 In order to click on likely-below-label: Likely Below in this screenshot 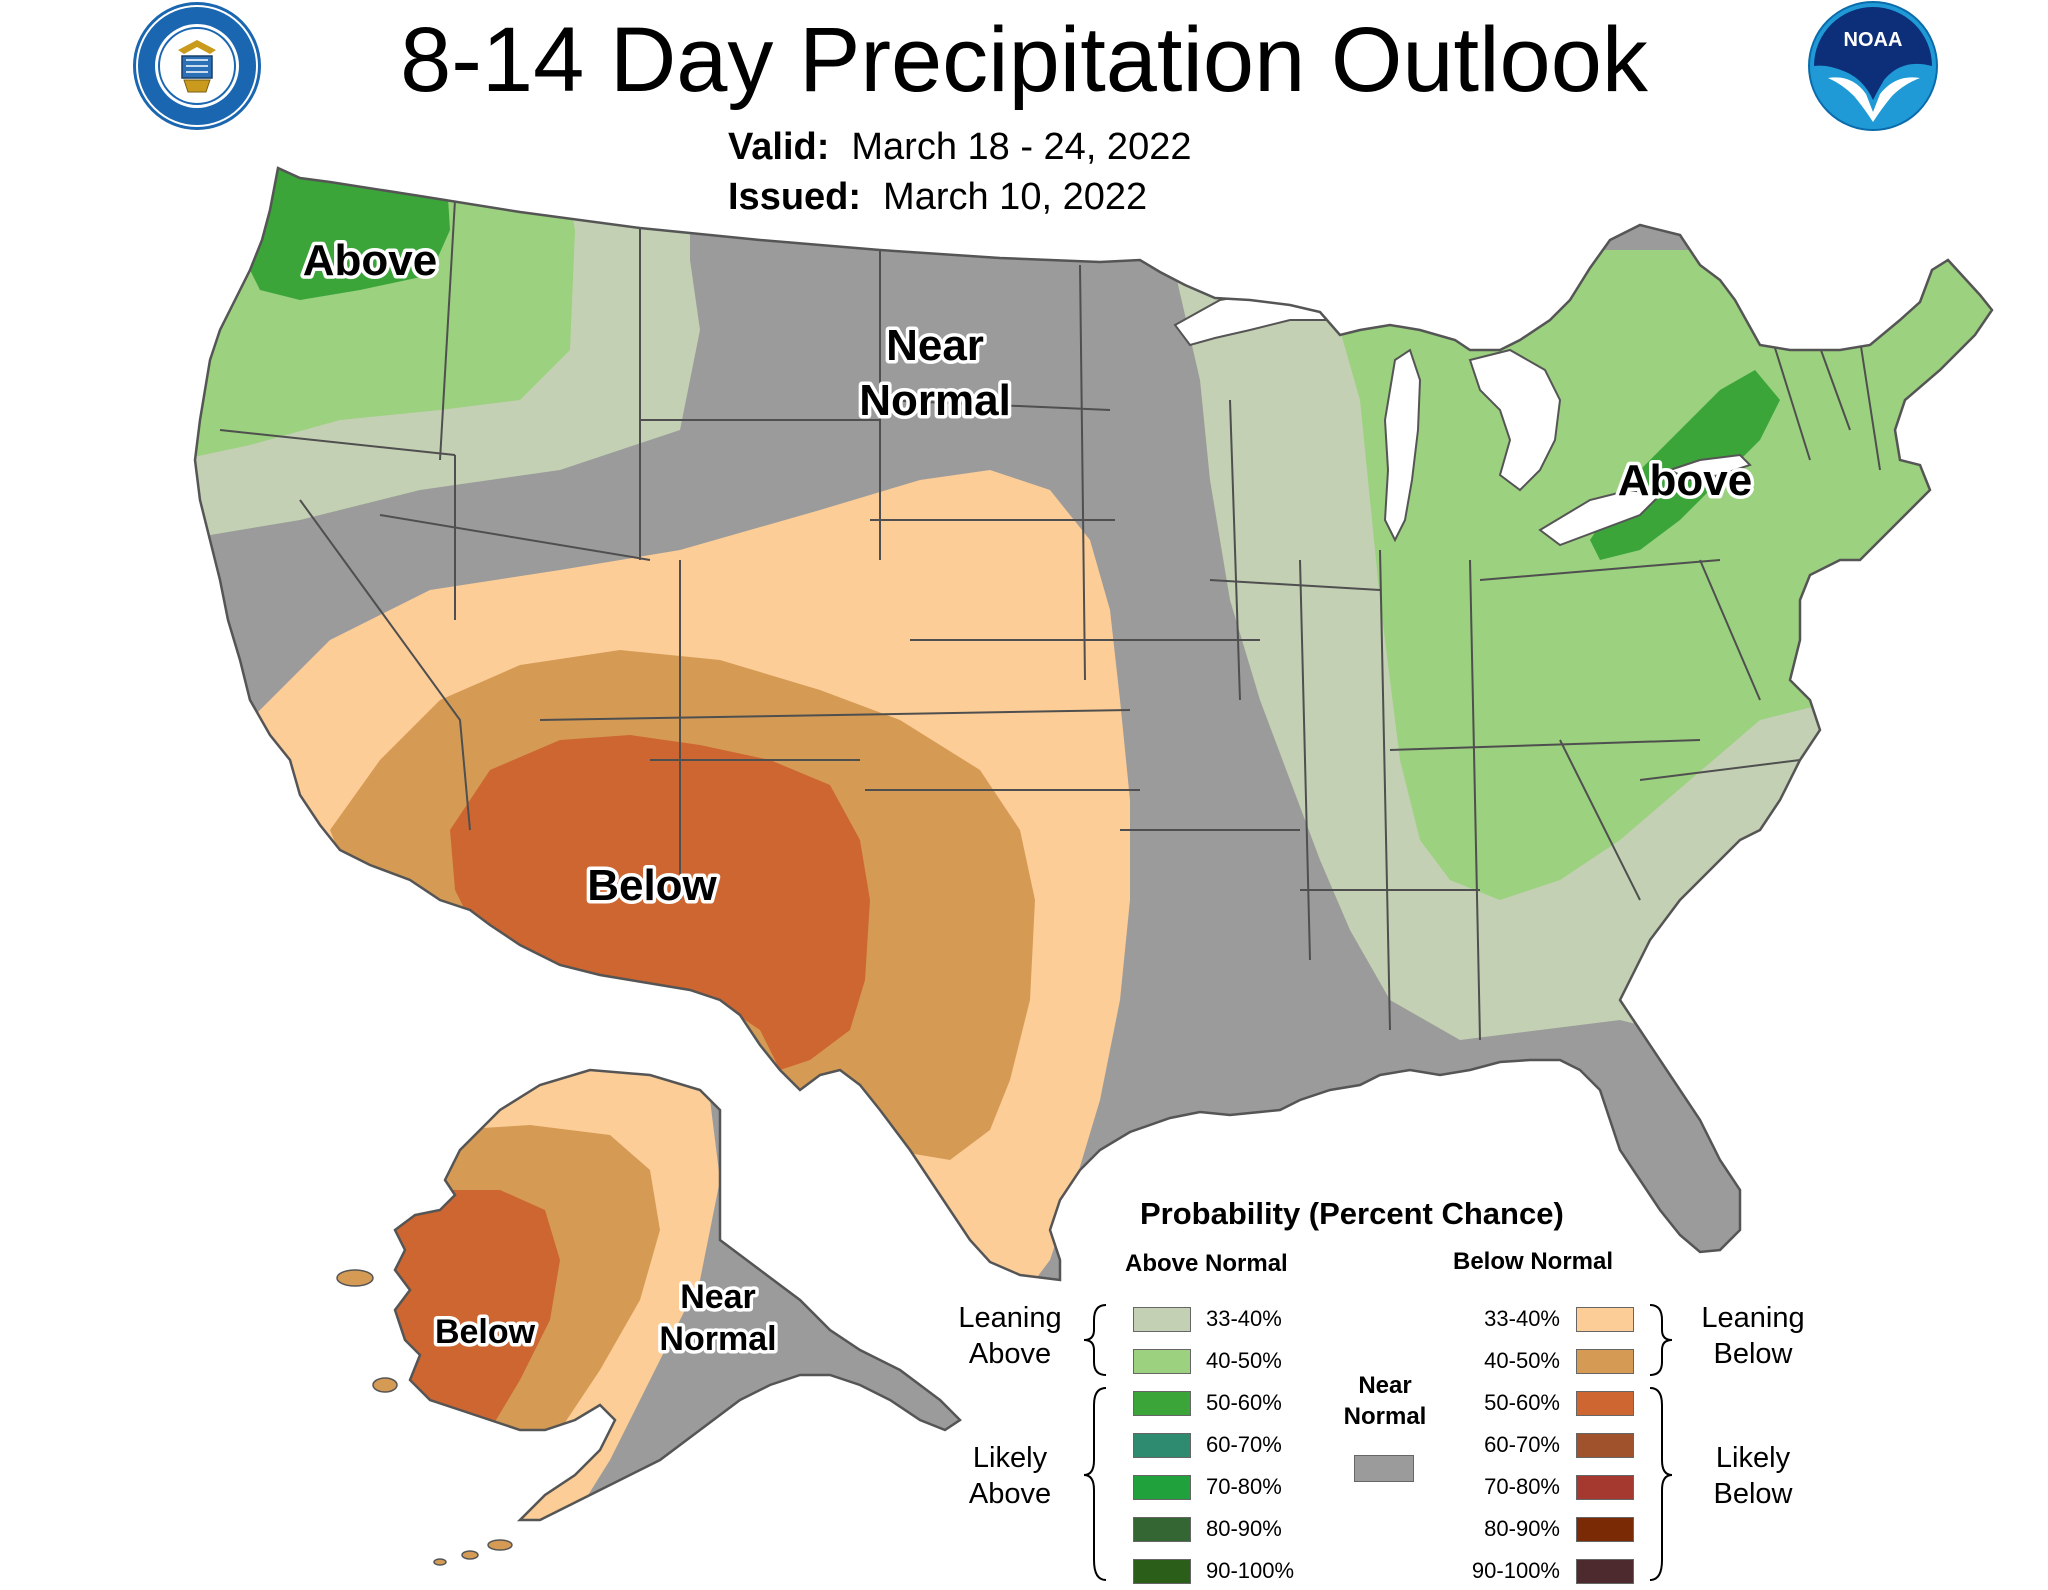, I will do `click(1753, 1476)`.